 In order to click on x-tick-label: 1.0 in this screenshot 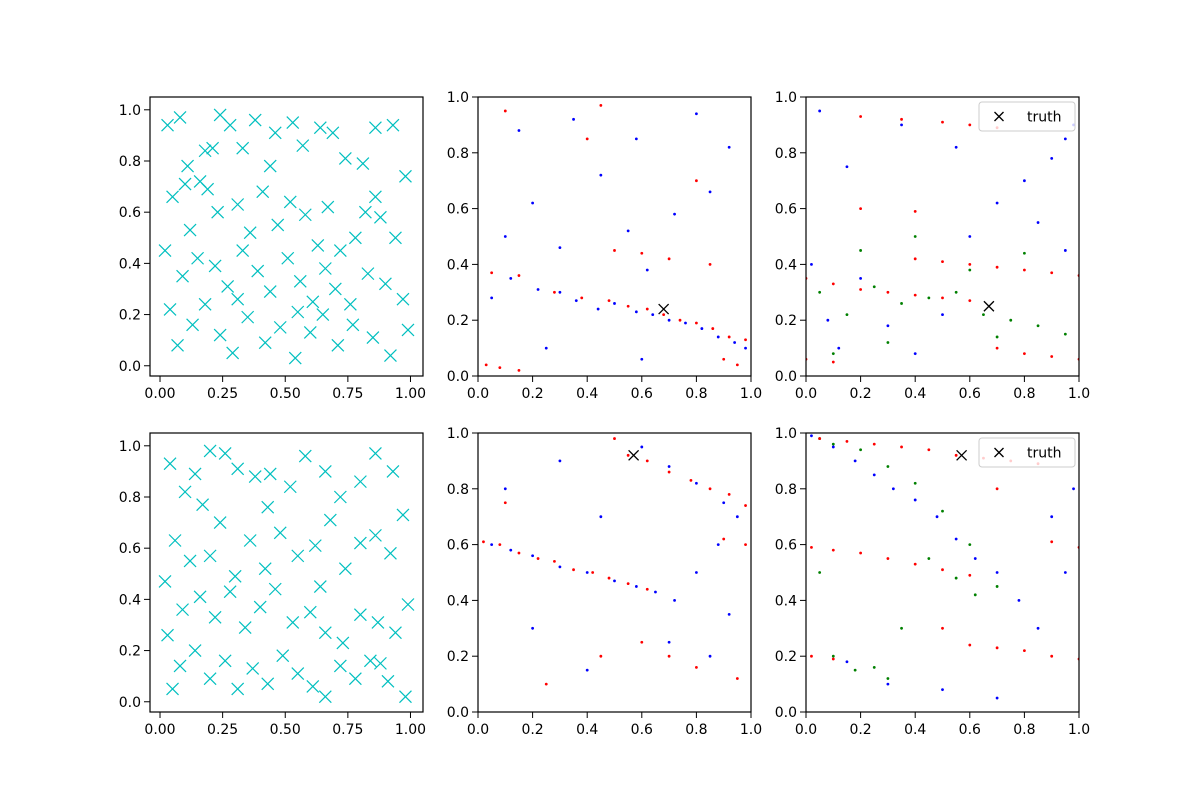, I will do `click(751, 730)`.